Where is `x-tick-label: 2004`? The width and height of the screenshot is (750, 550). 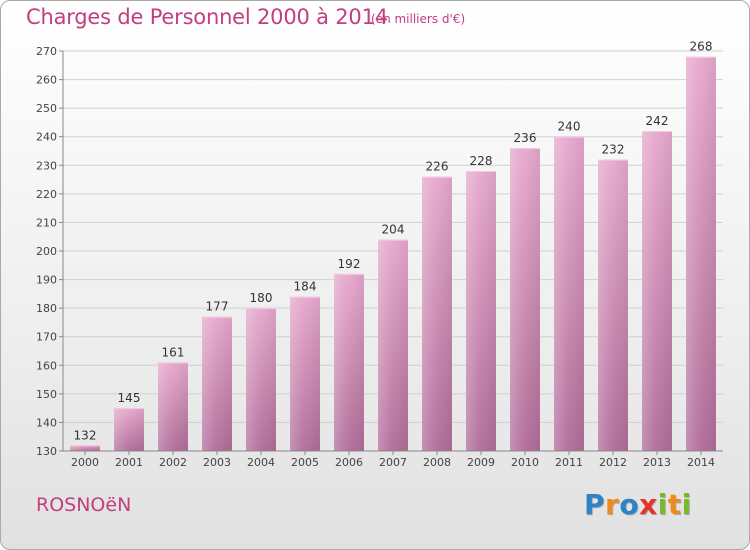 x-tick-label: 2004 is located at coordinates (261, 462).